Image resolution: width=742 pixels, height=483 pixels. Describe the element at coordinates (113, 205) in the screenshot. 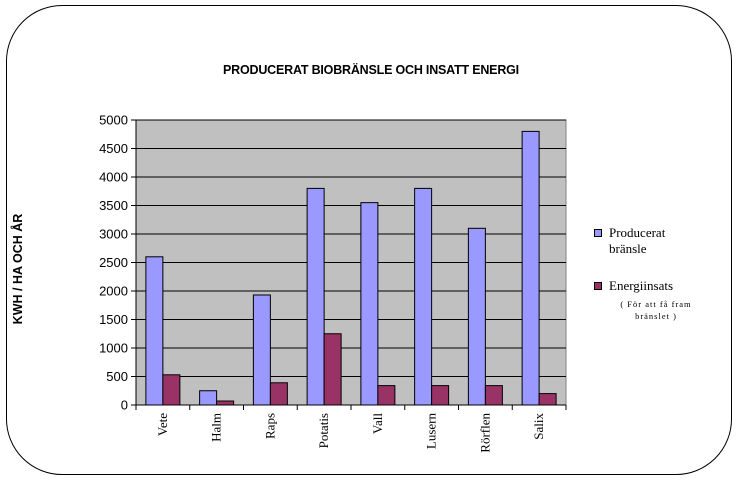

I see `y-tick-label: 3500` at that location.